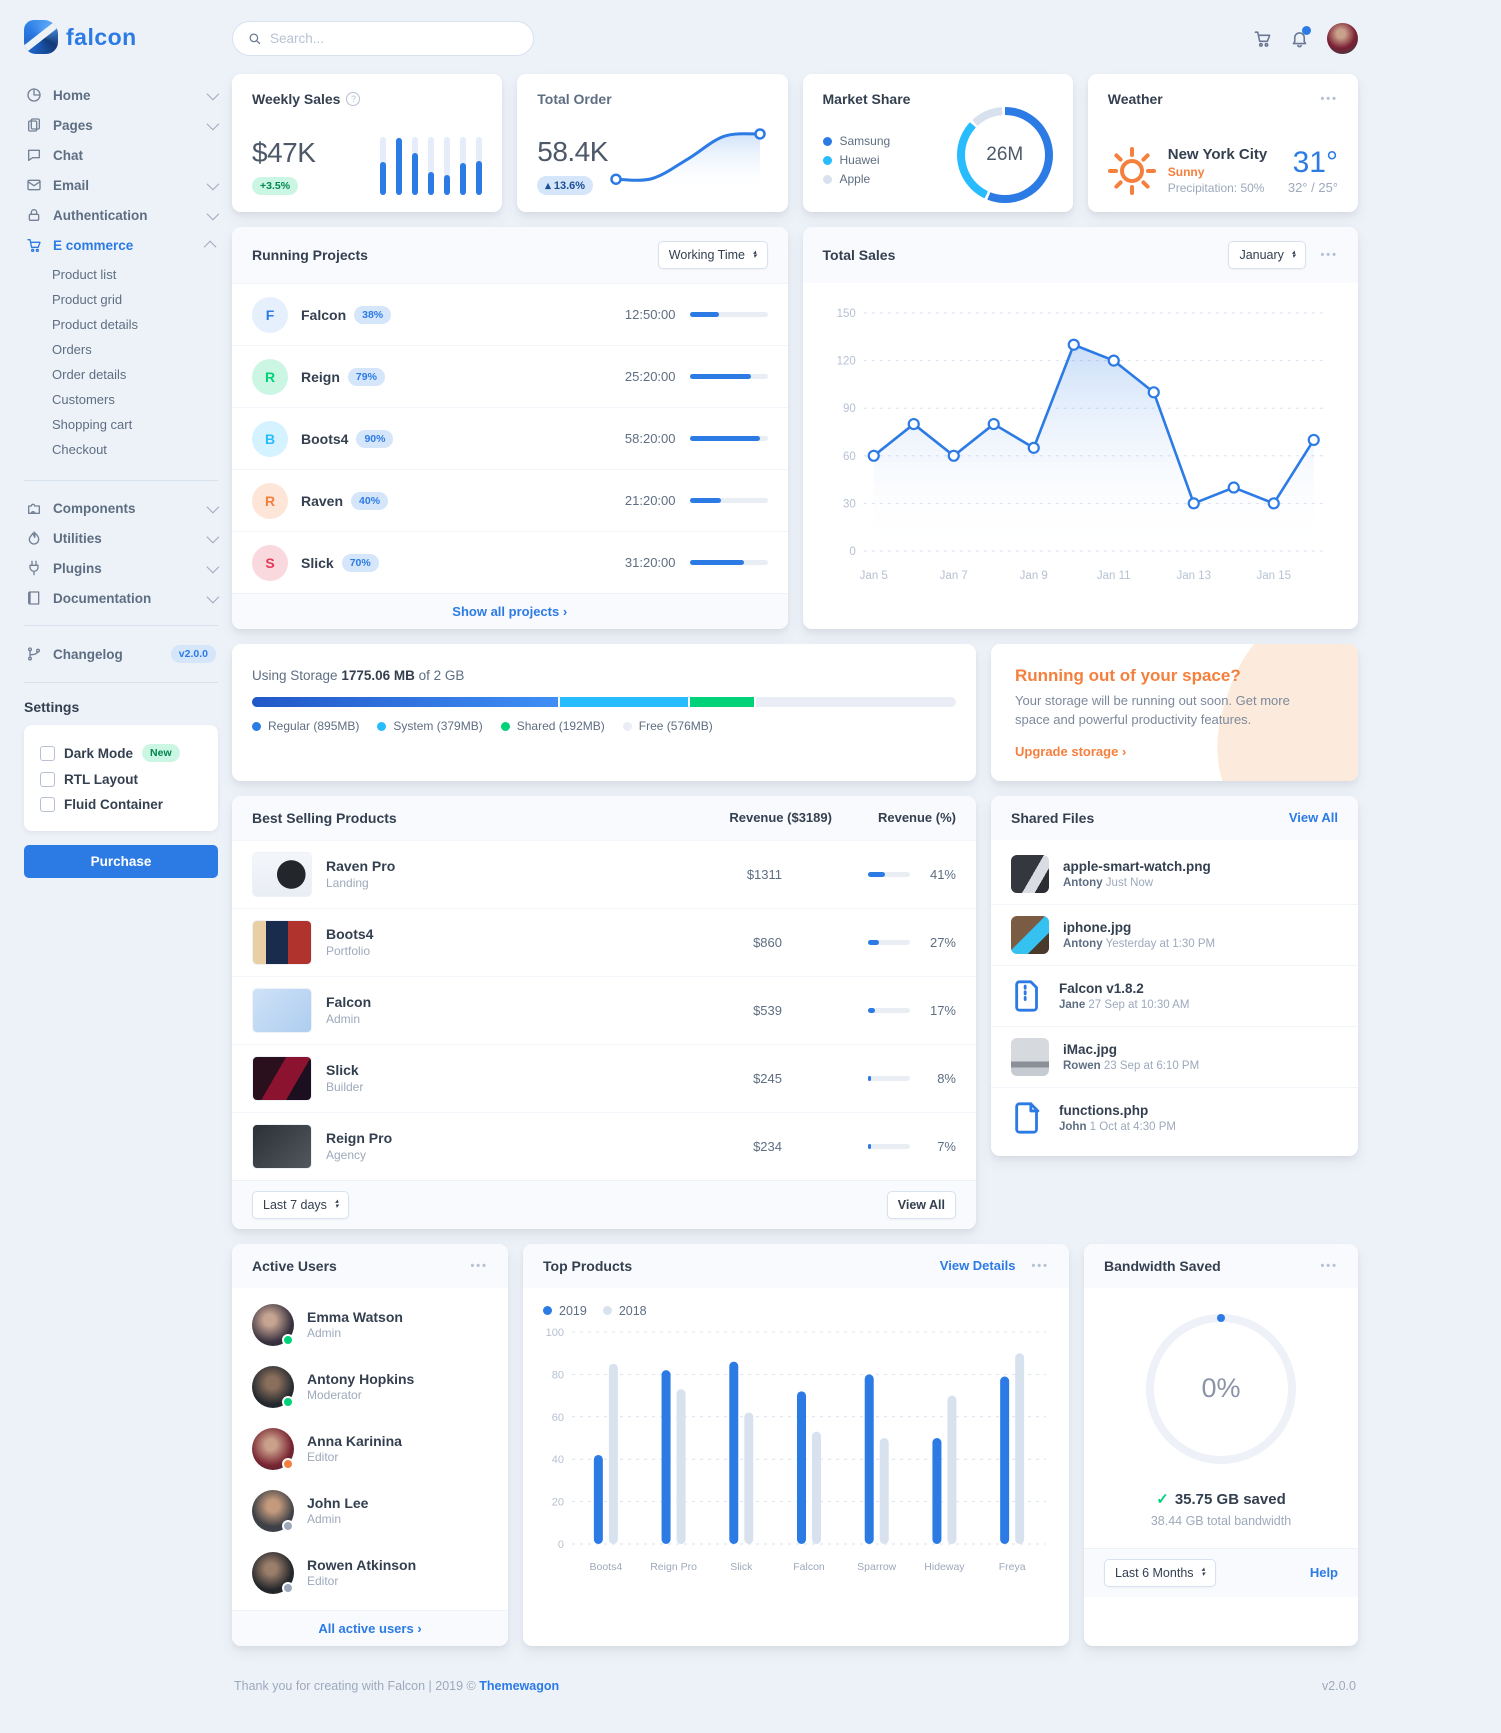  I want to click on project-progress, so click(728, 314).